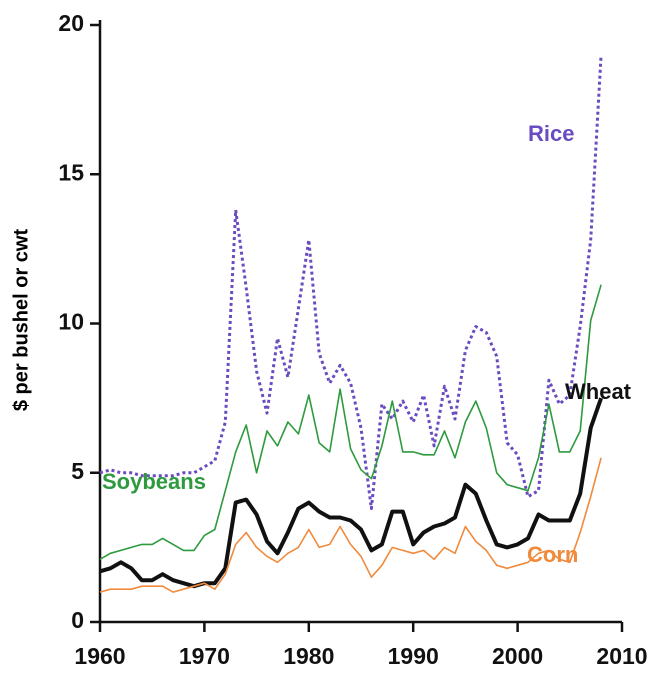 Image resolution: width=660 pixels, height=682 pixels. Describe the element at coordinates (517, 656) in the screenshot. I see `x-tick-label: 2000` at that location.